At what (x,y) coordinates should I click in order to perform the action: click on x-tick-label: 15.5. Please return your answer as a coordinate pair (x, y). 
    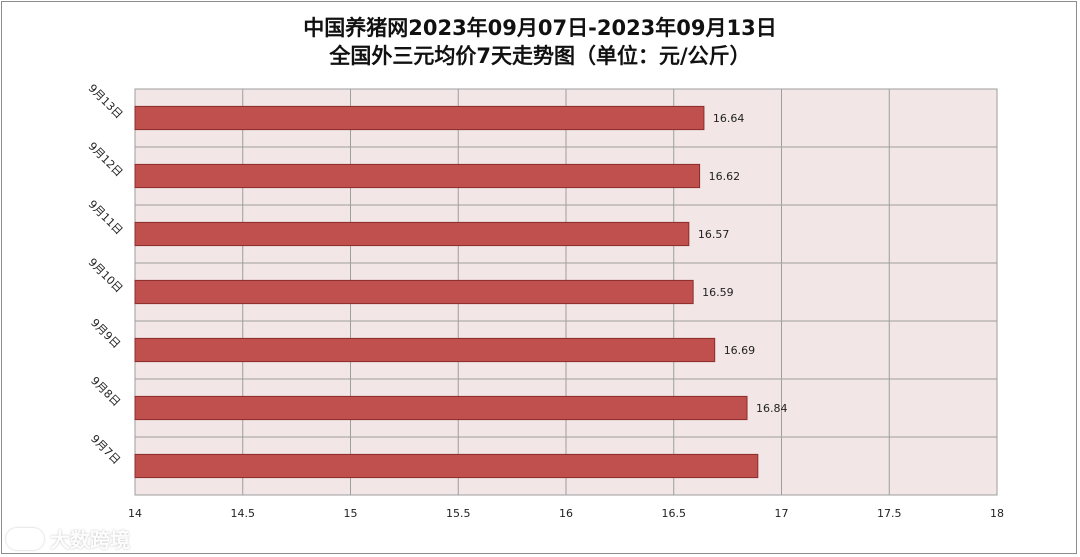
    Looking at the image, I should click on (458, 513).